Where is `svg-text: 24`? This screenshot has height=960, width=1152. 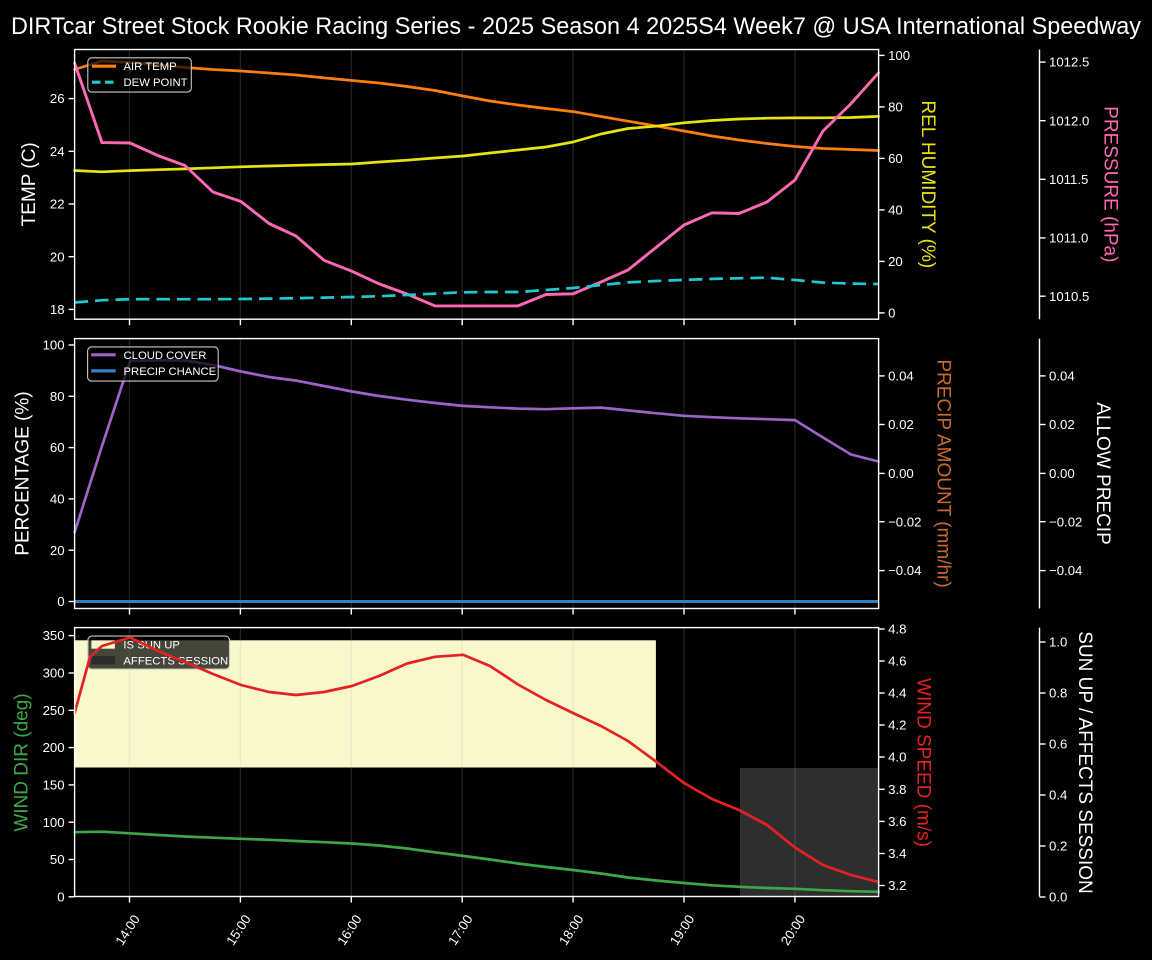 svg-text: 24 is located at coordinates (57, 151).